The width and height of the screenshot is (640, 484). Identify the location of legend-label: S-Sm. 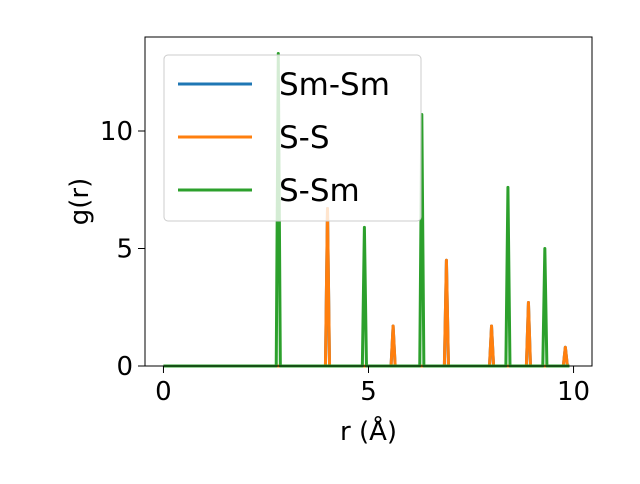
(319, 191).